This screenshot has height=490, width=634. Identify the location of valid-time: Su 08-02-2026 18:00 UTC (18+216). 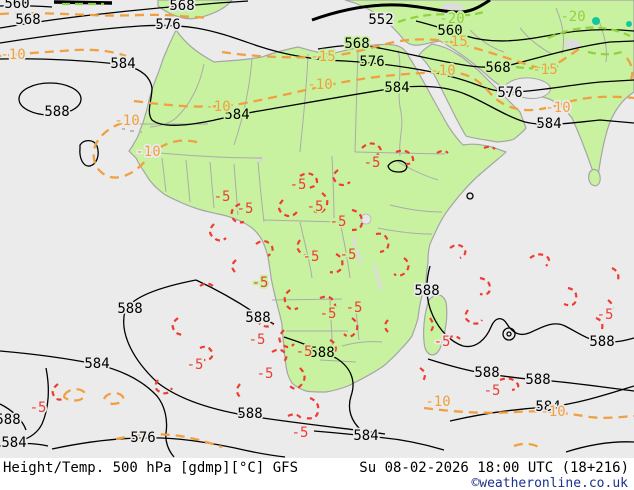
(494, 468).